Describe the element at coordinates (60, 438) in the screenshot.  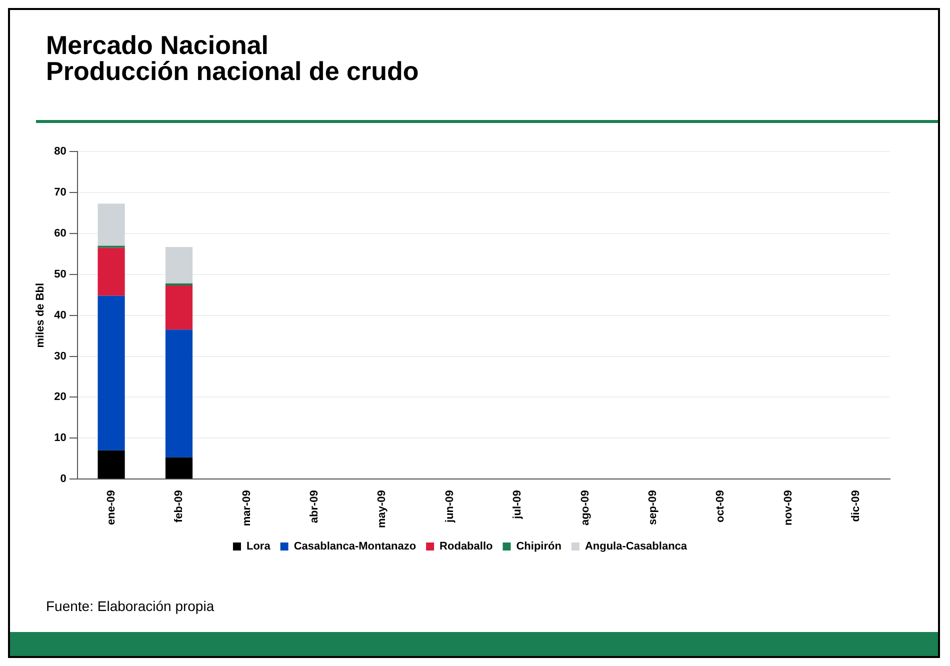
I see `y-tick-label: 10` at that location.